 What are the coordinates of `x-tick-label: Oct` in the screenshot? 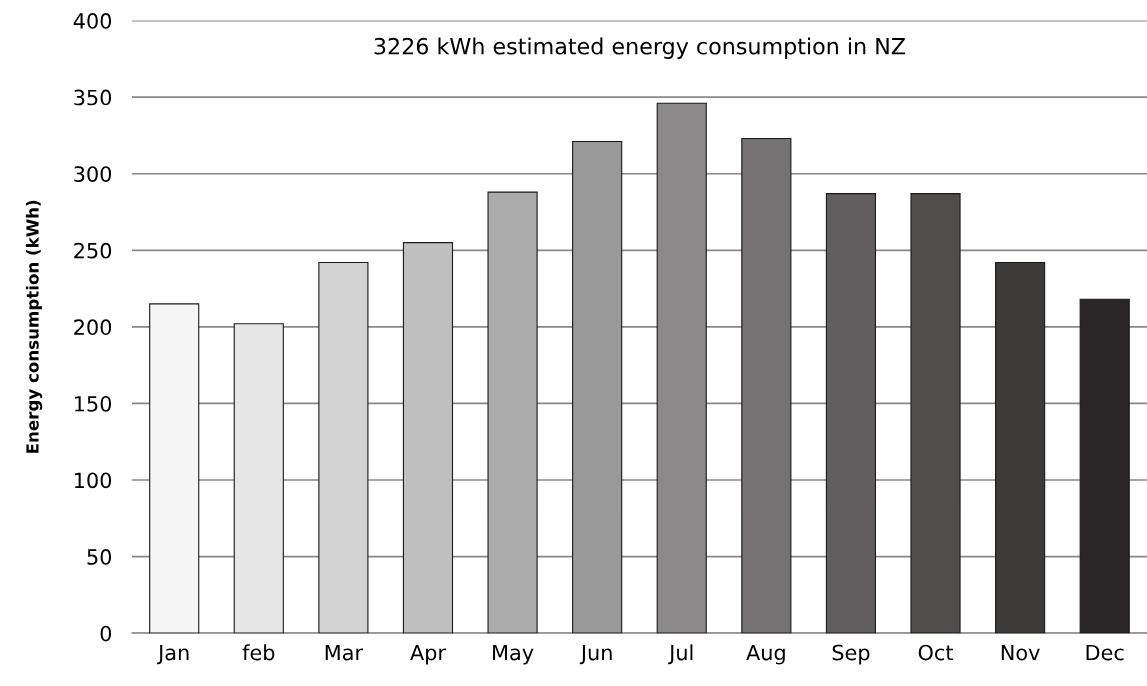 It's located at (936, 652).